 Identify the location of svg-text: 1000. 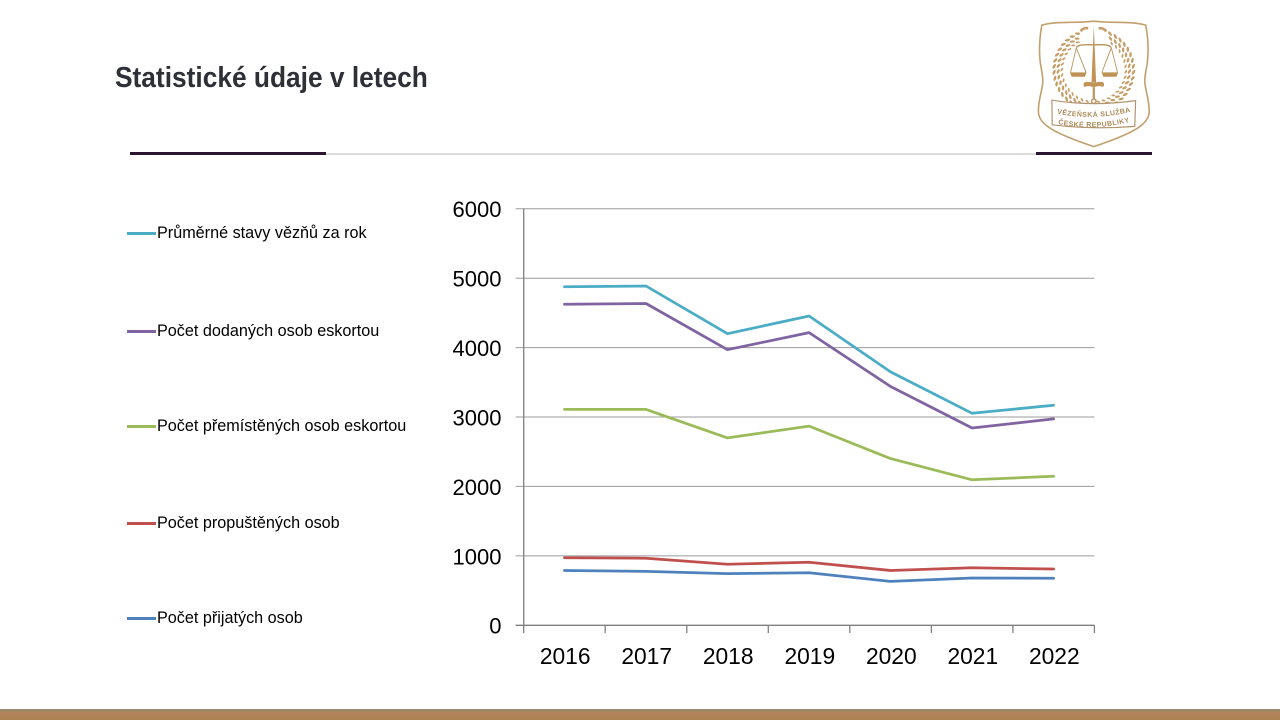
(477, 556).